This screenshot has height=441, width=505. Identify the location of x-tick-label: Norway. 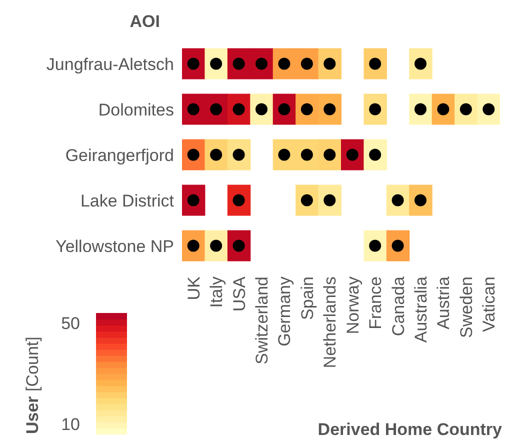
(352, 305).